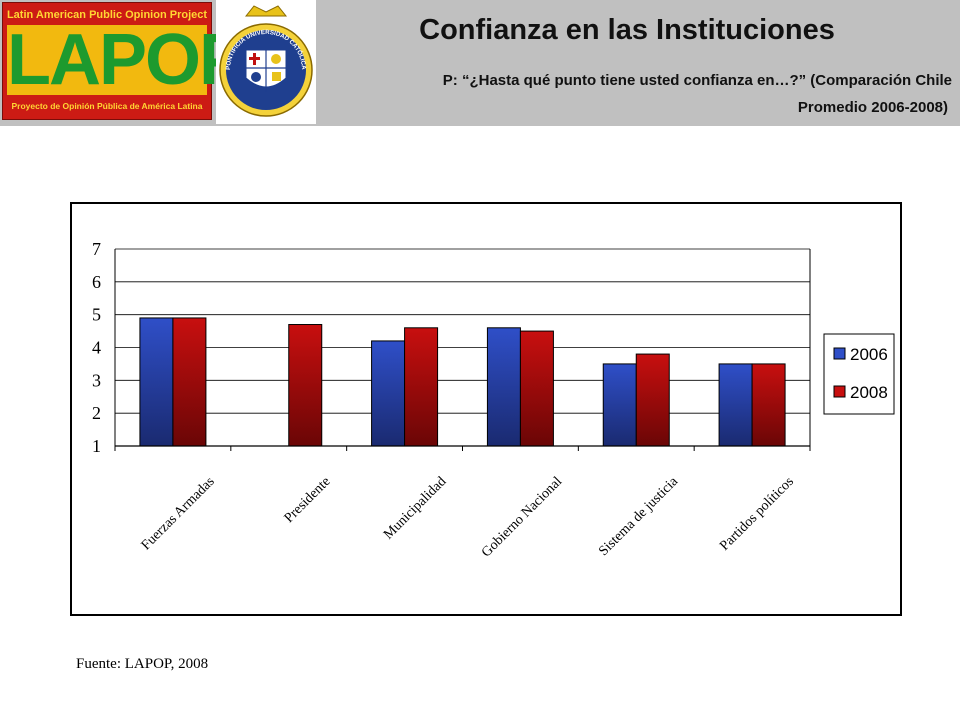 The height and width of the screenshot is (720, 960). What do you see at coordinates (462, 382) in the screenshot?
I see `bars` at bounding box center [462, 382].